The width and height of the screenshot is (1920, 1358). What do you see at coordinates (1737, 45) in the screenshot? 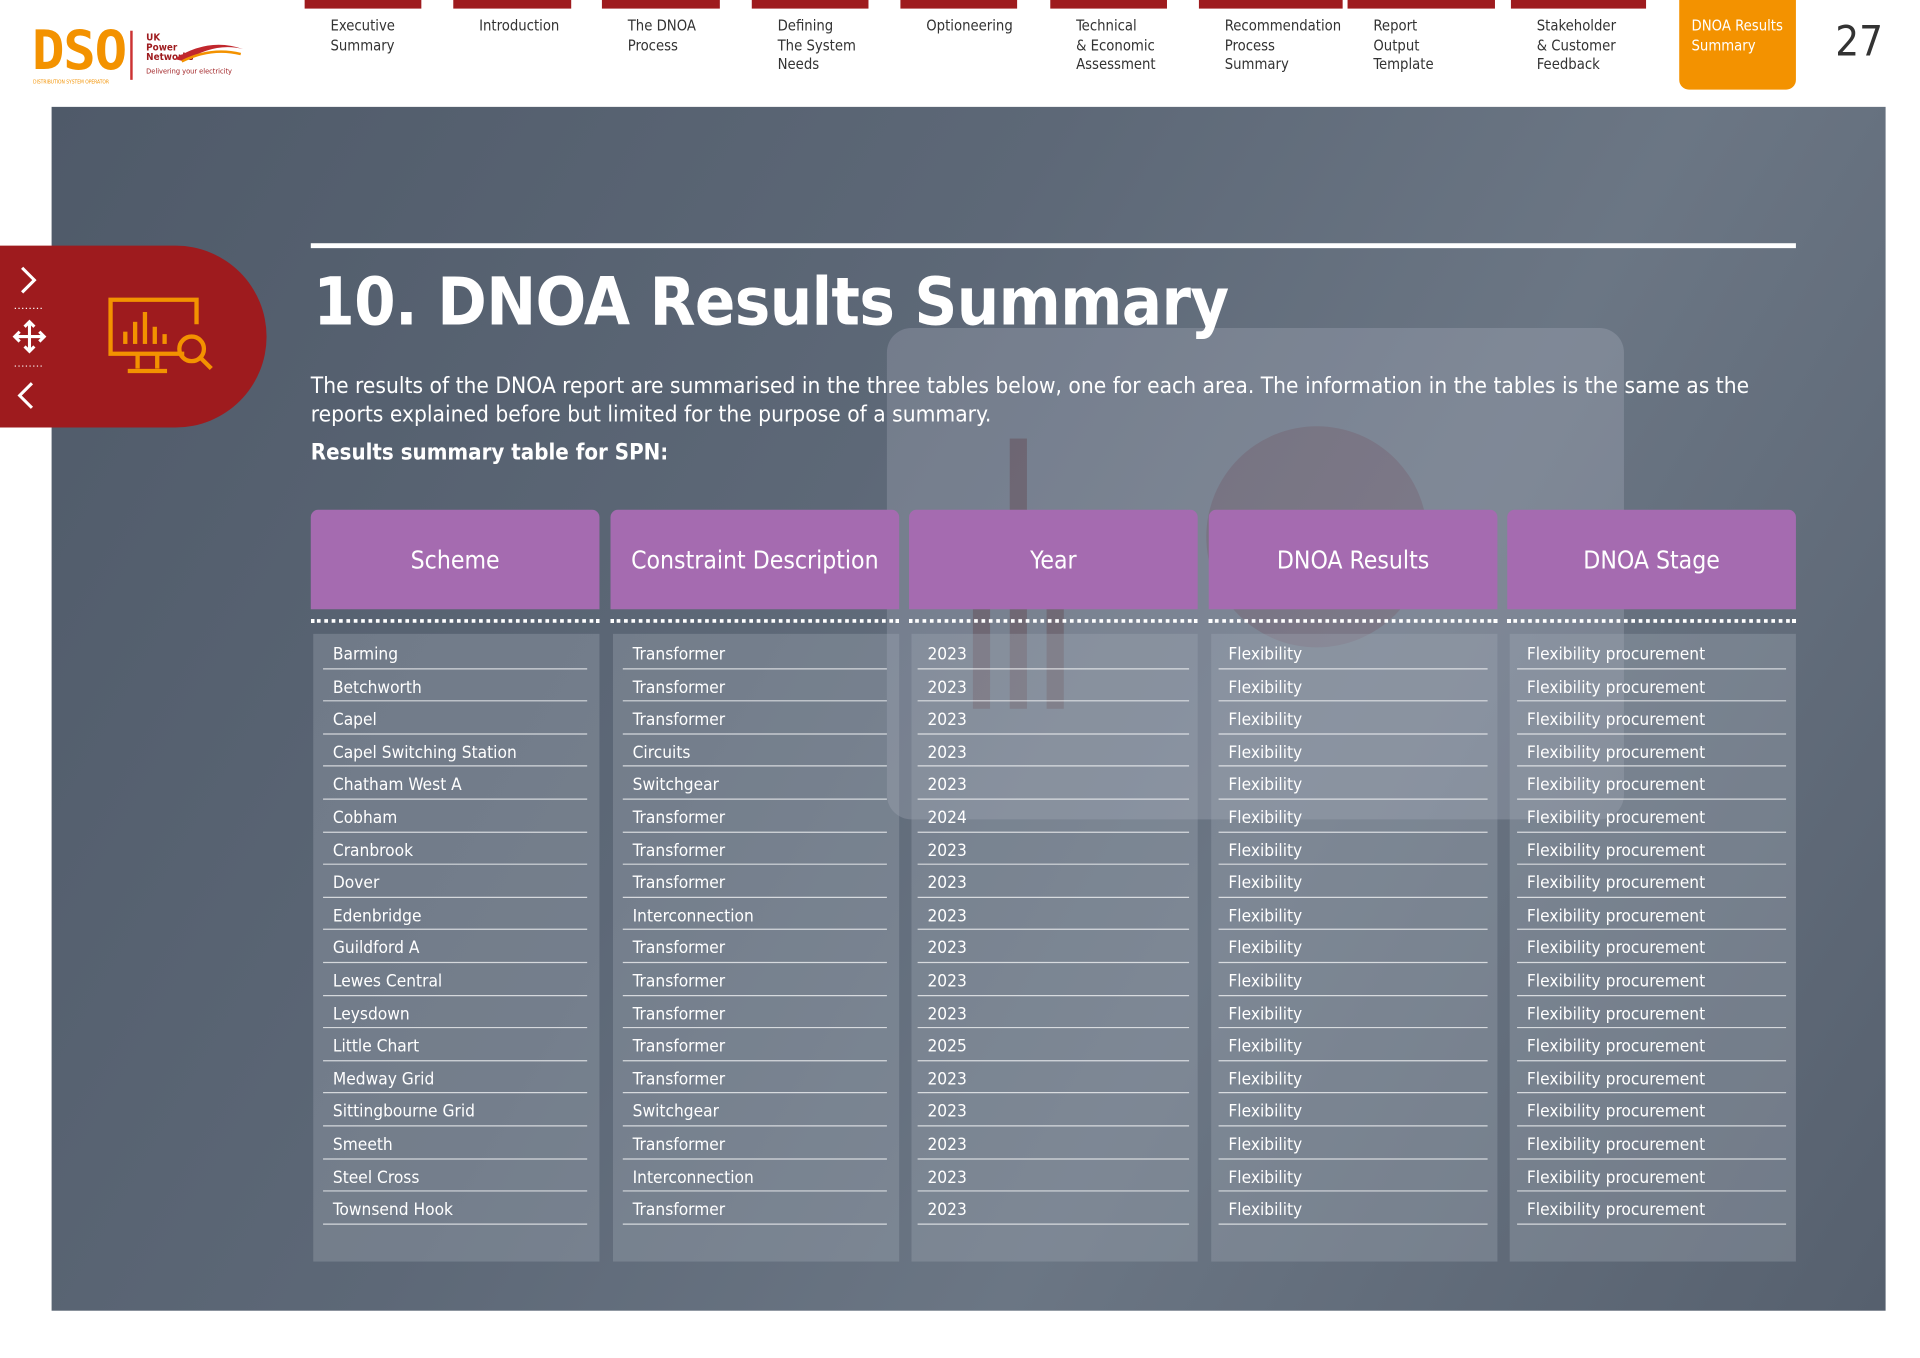
I see `nav-tab: DNOA Results Summary` at bounding box center [1737, 45].